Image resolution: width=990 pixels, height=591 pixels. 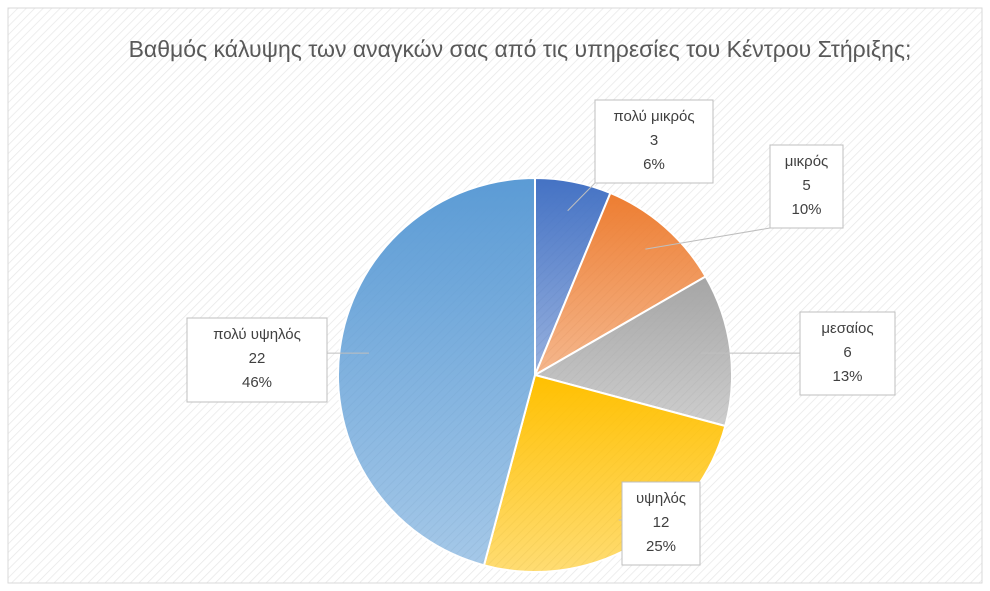 What do you see at coordinates (847, 328) in the screenshot?
I see `label-category: μεσαίος` at bounding box center [847, 328].